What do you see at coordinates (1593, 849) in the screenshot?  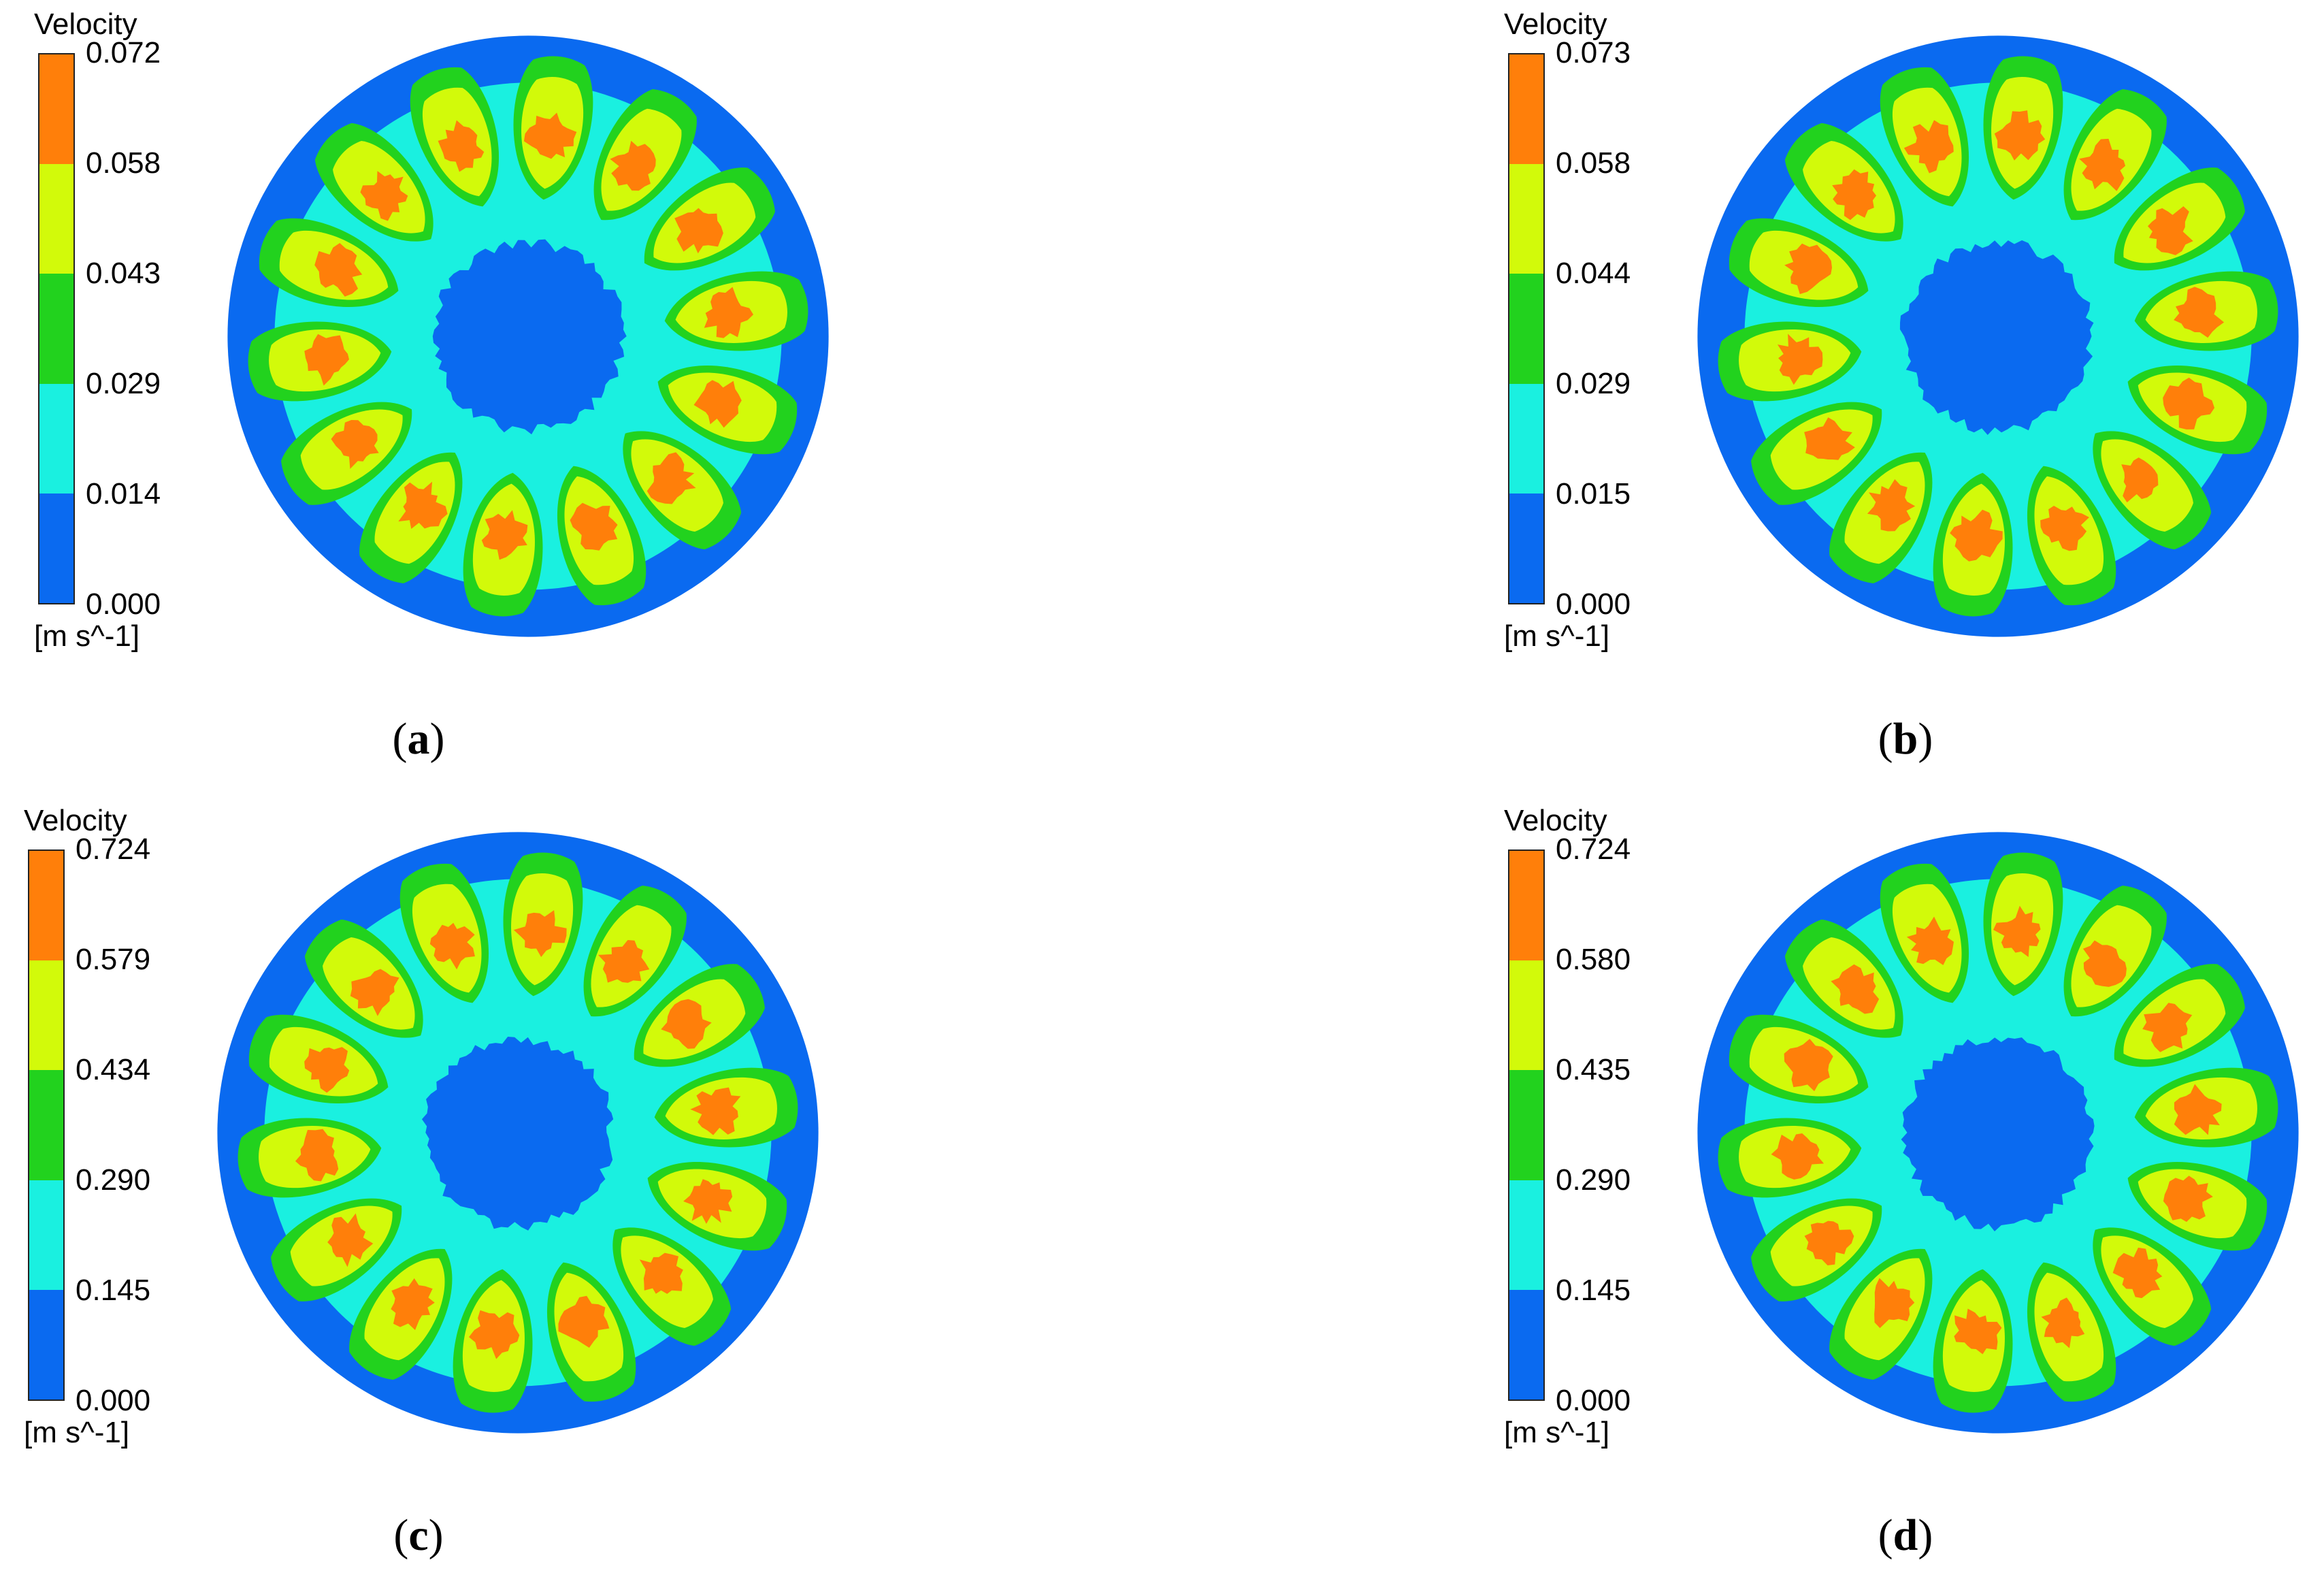 I see `tick-label: 0.724` at bounding box center [1593, 849].